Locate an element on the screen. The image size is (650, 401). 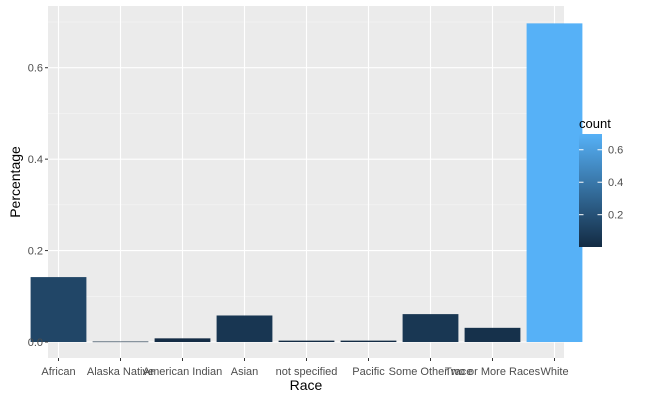
legend-ticks: 0.2 0.4 0.6 is located at coordinates (601, 183).